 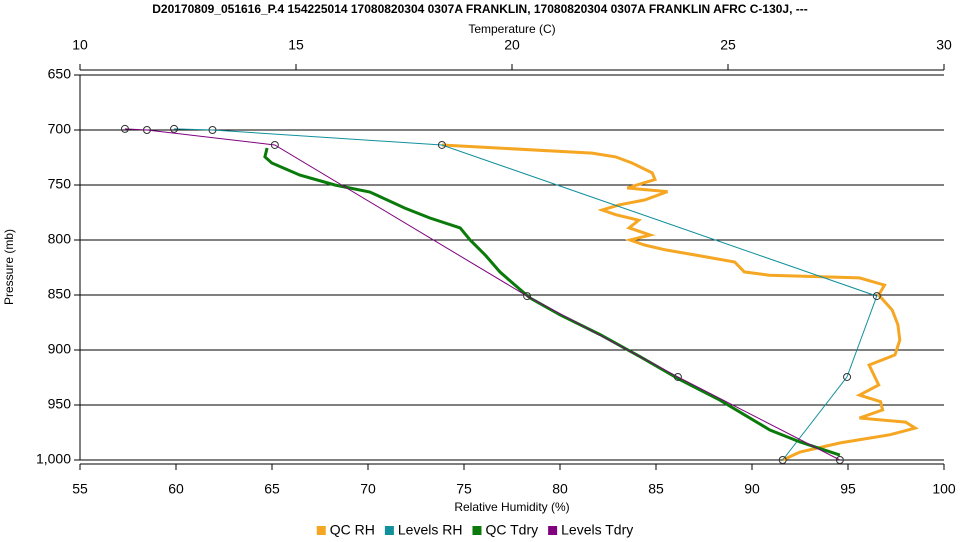 What do you see at coordinates (80, 489) in the screenshot?
I see `x-tick-label: 55` at bounding box center [80, 489].